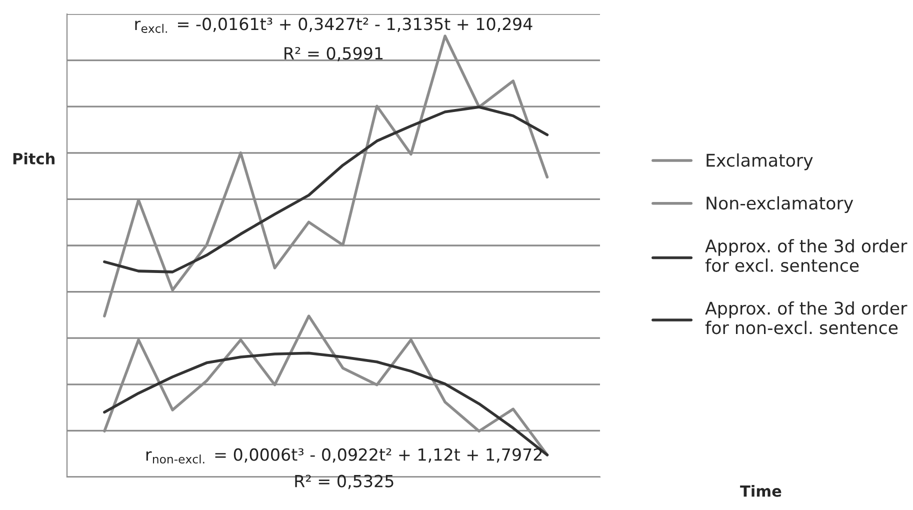  I want to click on annotation: r$_{non-excl.}$ = 0,0006t³ - 0,0922t² + 1,12t + 1,7972, so click(344, 456).